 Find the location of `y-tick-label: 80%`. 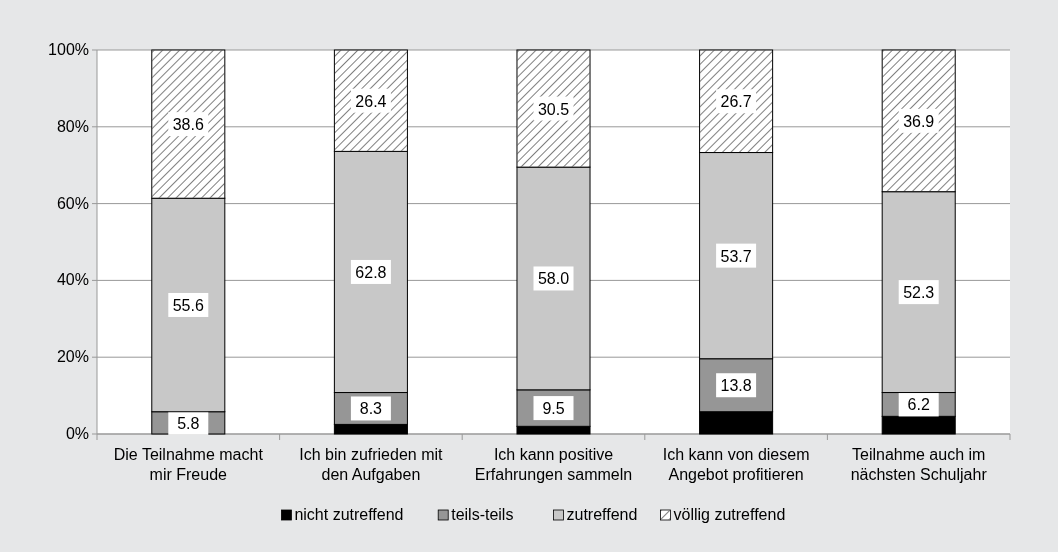

y-tick-label: 80% is located at coordinates (72, 126).